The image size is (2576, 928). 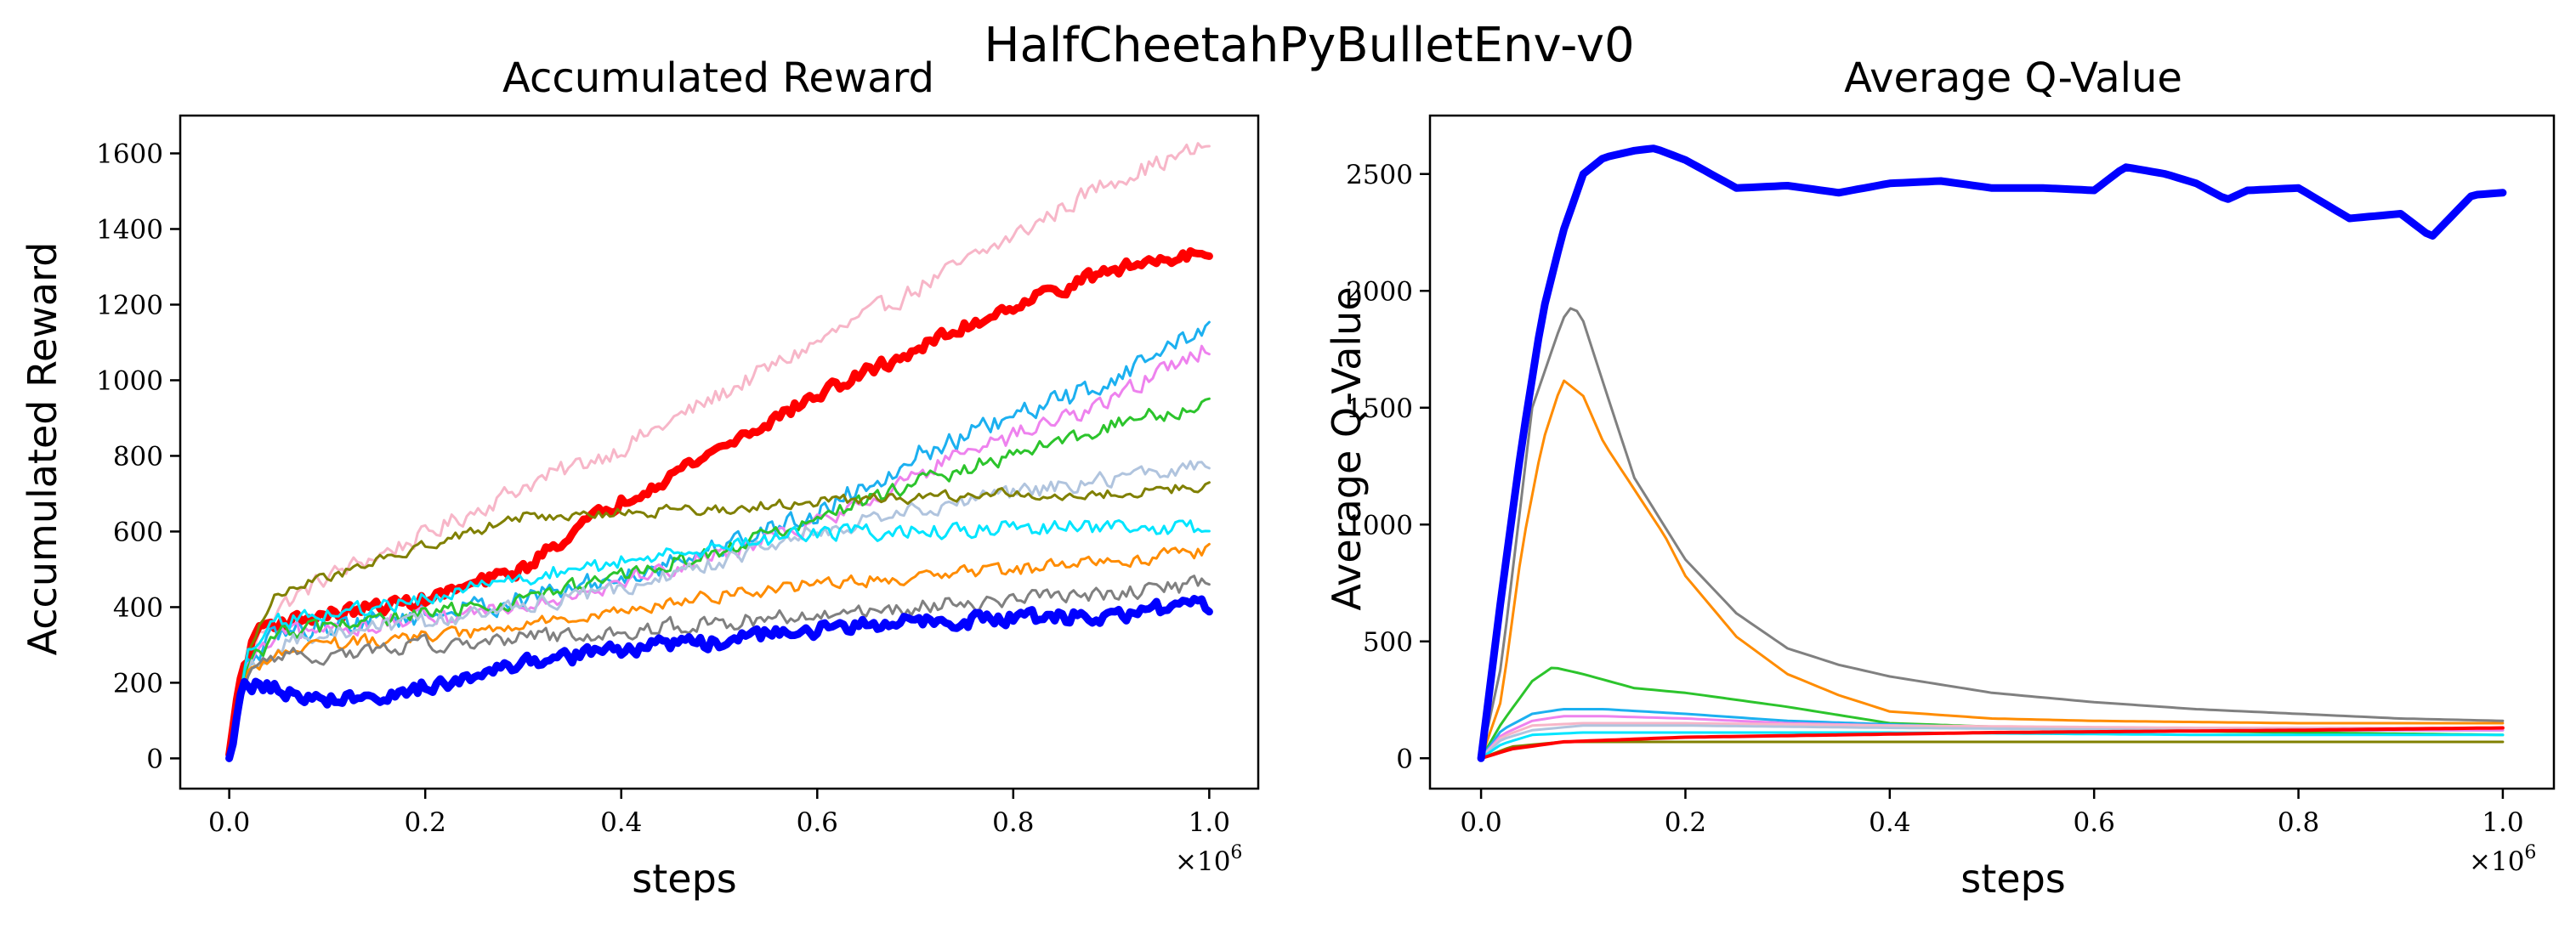 What do you see at coordinates (1210, 822) in the screenshot?
I see `reward-x-tick-label: 1.0` at bounding box center [1210, 822].